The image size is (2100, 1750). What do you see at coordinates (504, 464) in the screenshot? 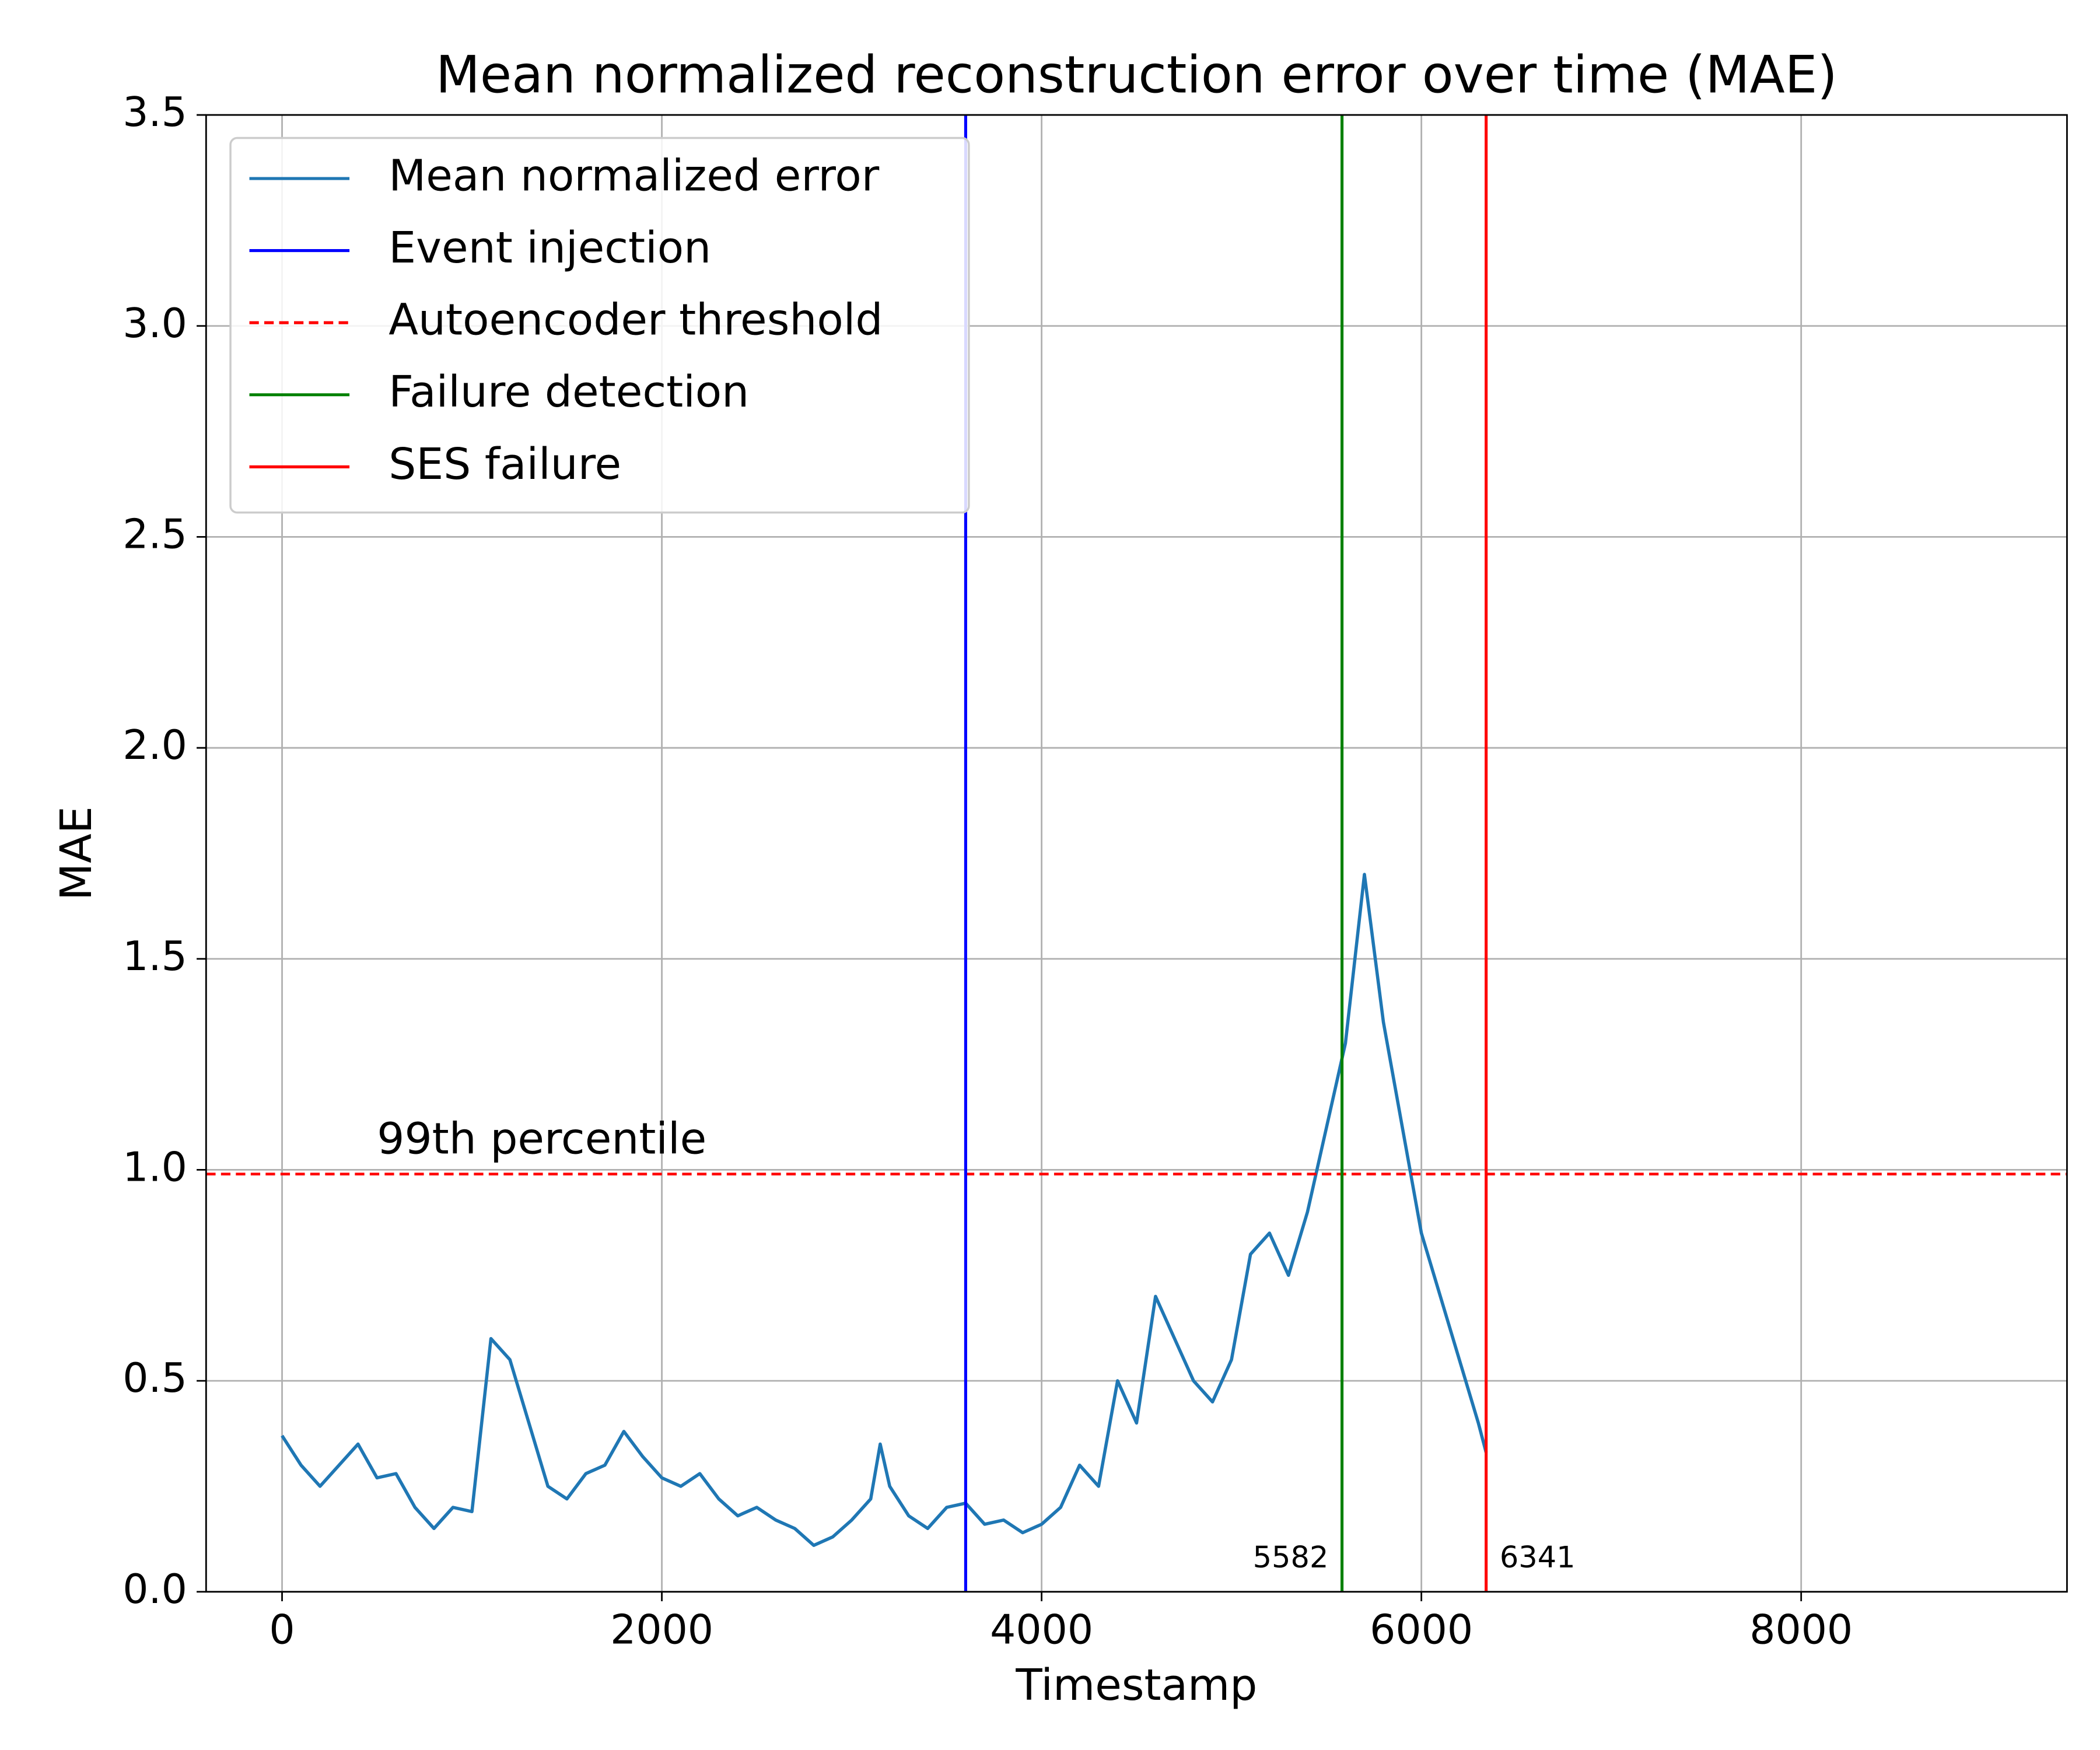
I see `legend-label: SES failure` at bounding box center [504, 464].